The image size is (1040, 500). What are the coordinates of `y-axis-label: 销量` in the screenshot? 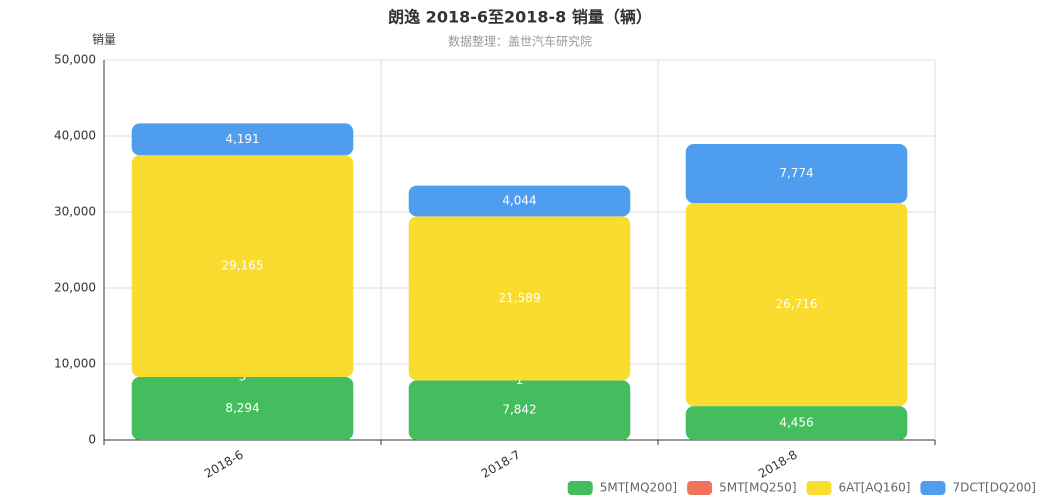 It's located at (104, 40).